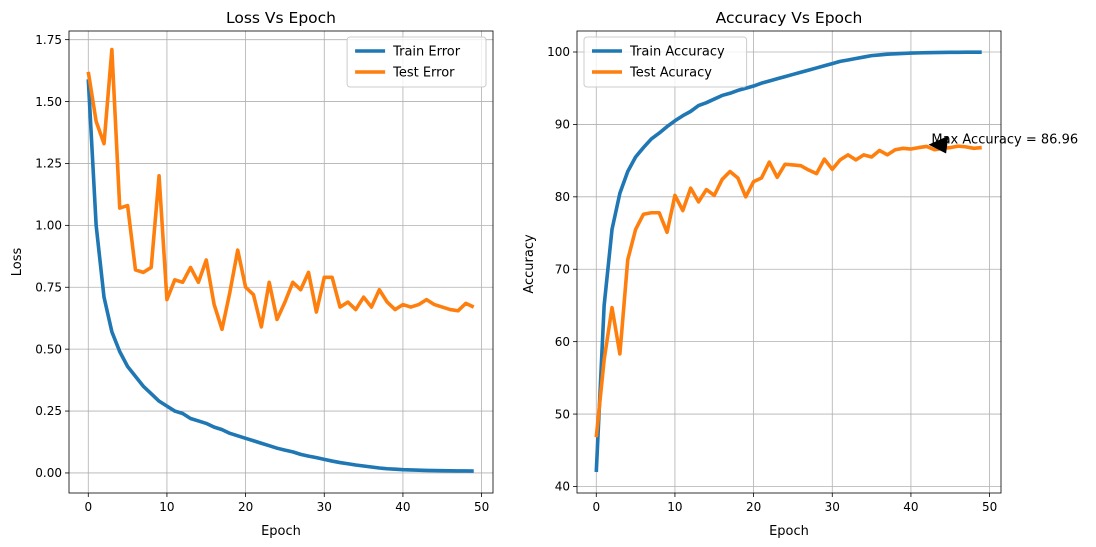 This screenshot has width=1096, height=547. What do you see at coordinates (938, 144) in the screenshot?
I see `accuracy-annotation-arrow` at bounding box center [938, 144].